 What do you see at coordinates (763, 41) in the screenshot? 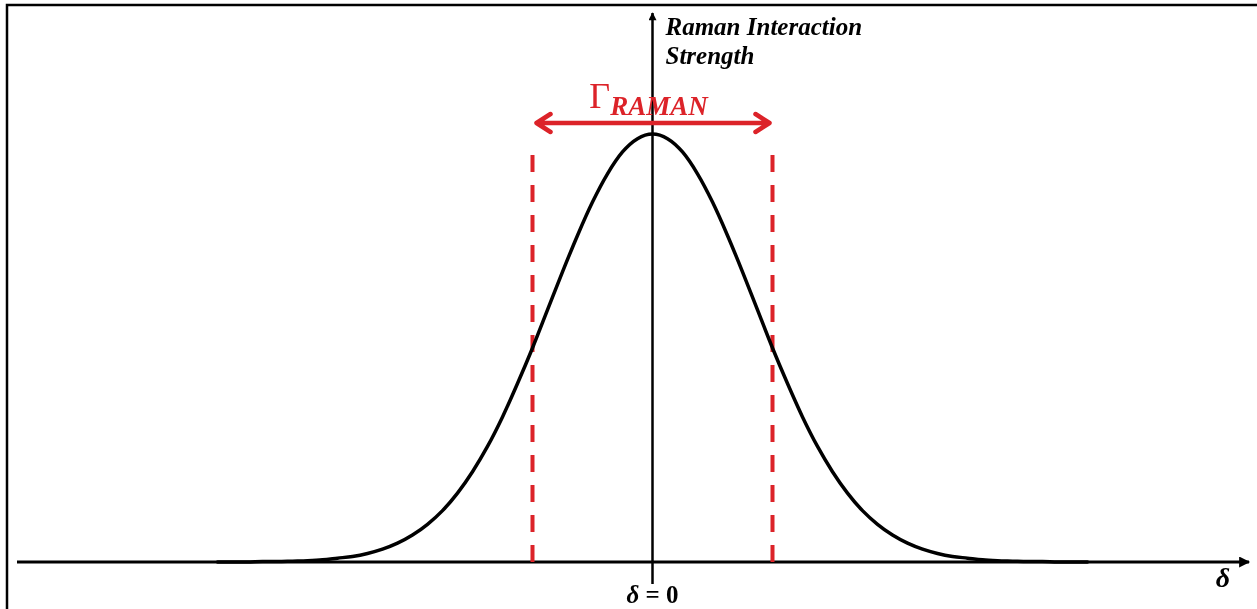
I see `y-axis-title: Raman Interaction Strength` at bounding box center [763, 41].